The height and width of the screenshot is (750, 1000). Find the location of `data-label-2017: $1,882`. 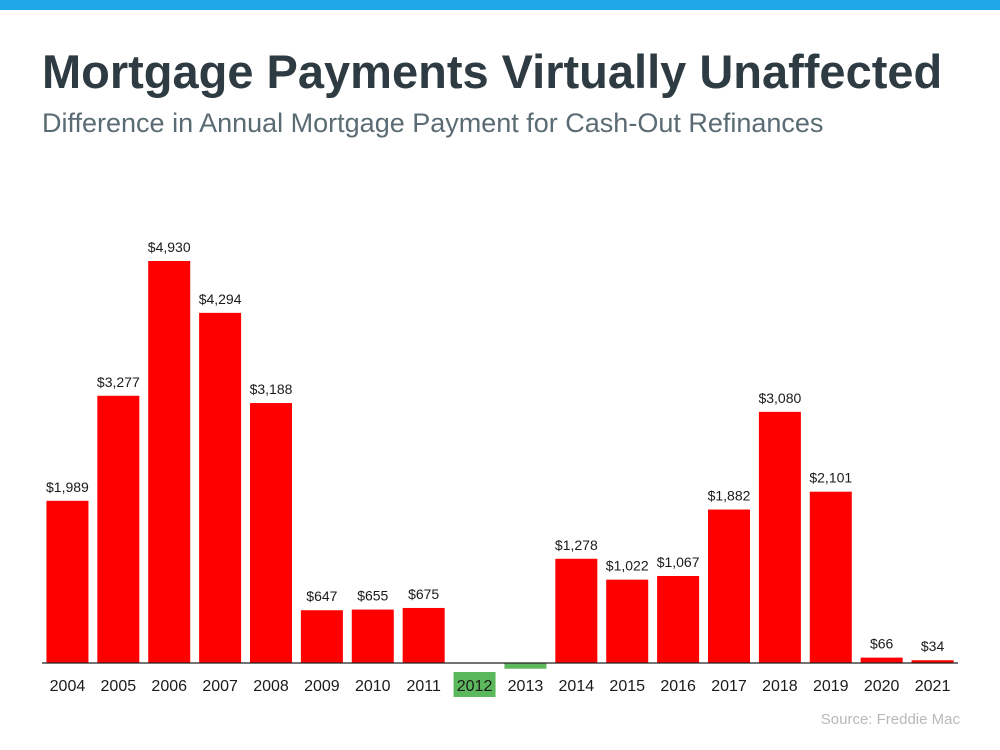

data-label-2017: $1,882 is located at coordinates (729, 496).